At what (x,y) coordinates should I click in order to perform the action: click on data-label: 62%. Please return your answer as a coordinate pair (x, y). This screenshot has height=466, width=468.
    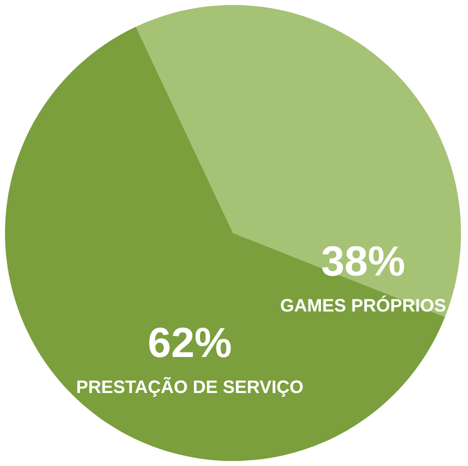
    Looking at the image, I should click on (190, 342).